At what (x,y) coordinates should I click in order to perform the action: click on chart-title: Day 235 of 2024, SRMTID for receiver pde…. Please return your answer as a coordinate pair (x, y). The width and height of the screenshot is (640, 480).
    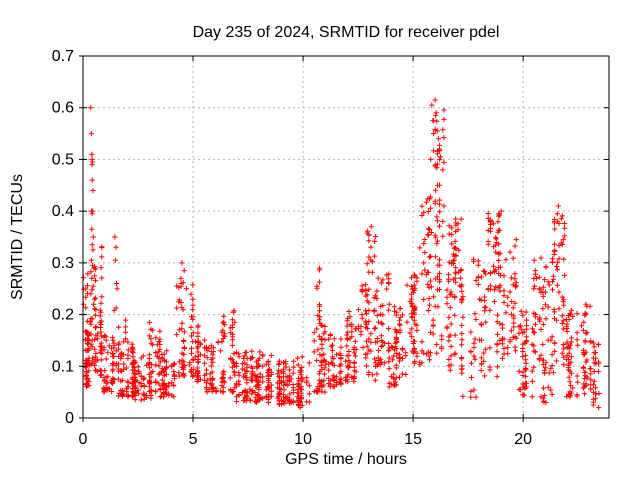
    Looking at the image, I should click on (346, 32).